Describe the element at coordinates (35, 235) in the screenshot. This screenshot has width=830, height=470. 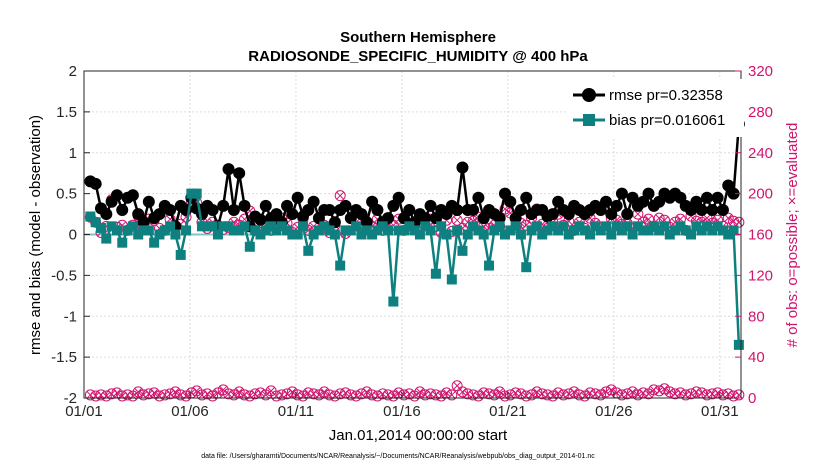
I see `y-axis-label-left: rmse and bias (model - observation)` at that location.